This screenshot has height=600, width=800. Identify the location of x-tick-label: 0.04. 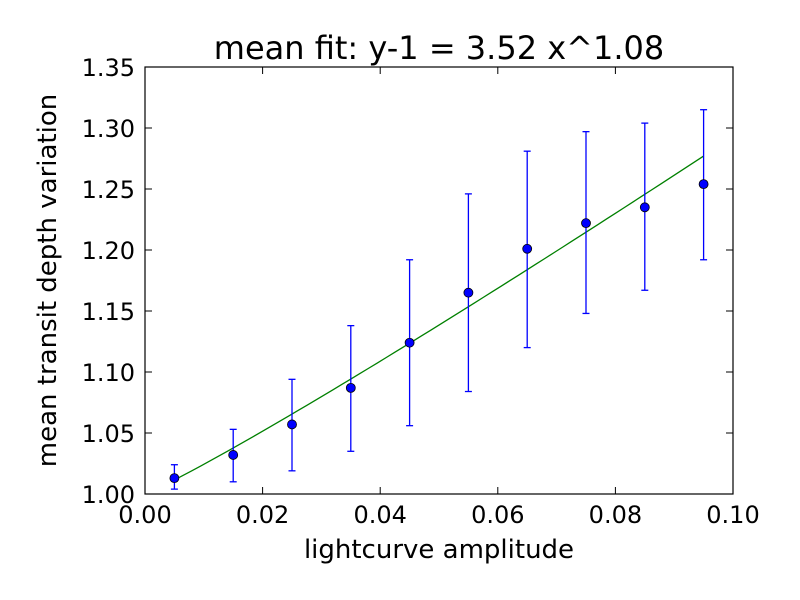
(379, 515).